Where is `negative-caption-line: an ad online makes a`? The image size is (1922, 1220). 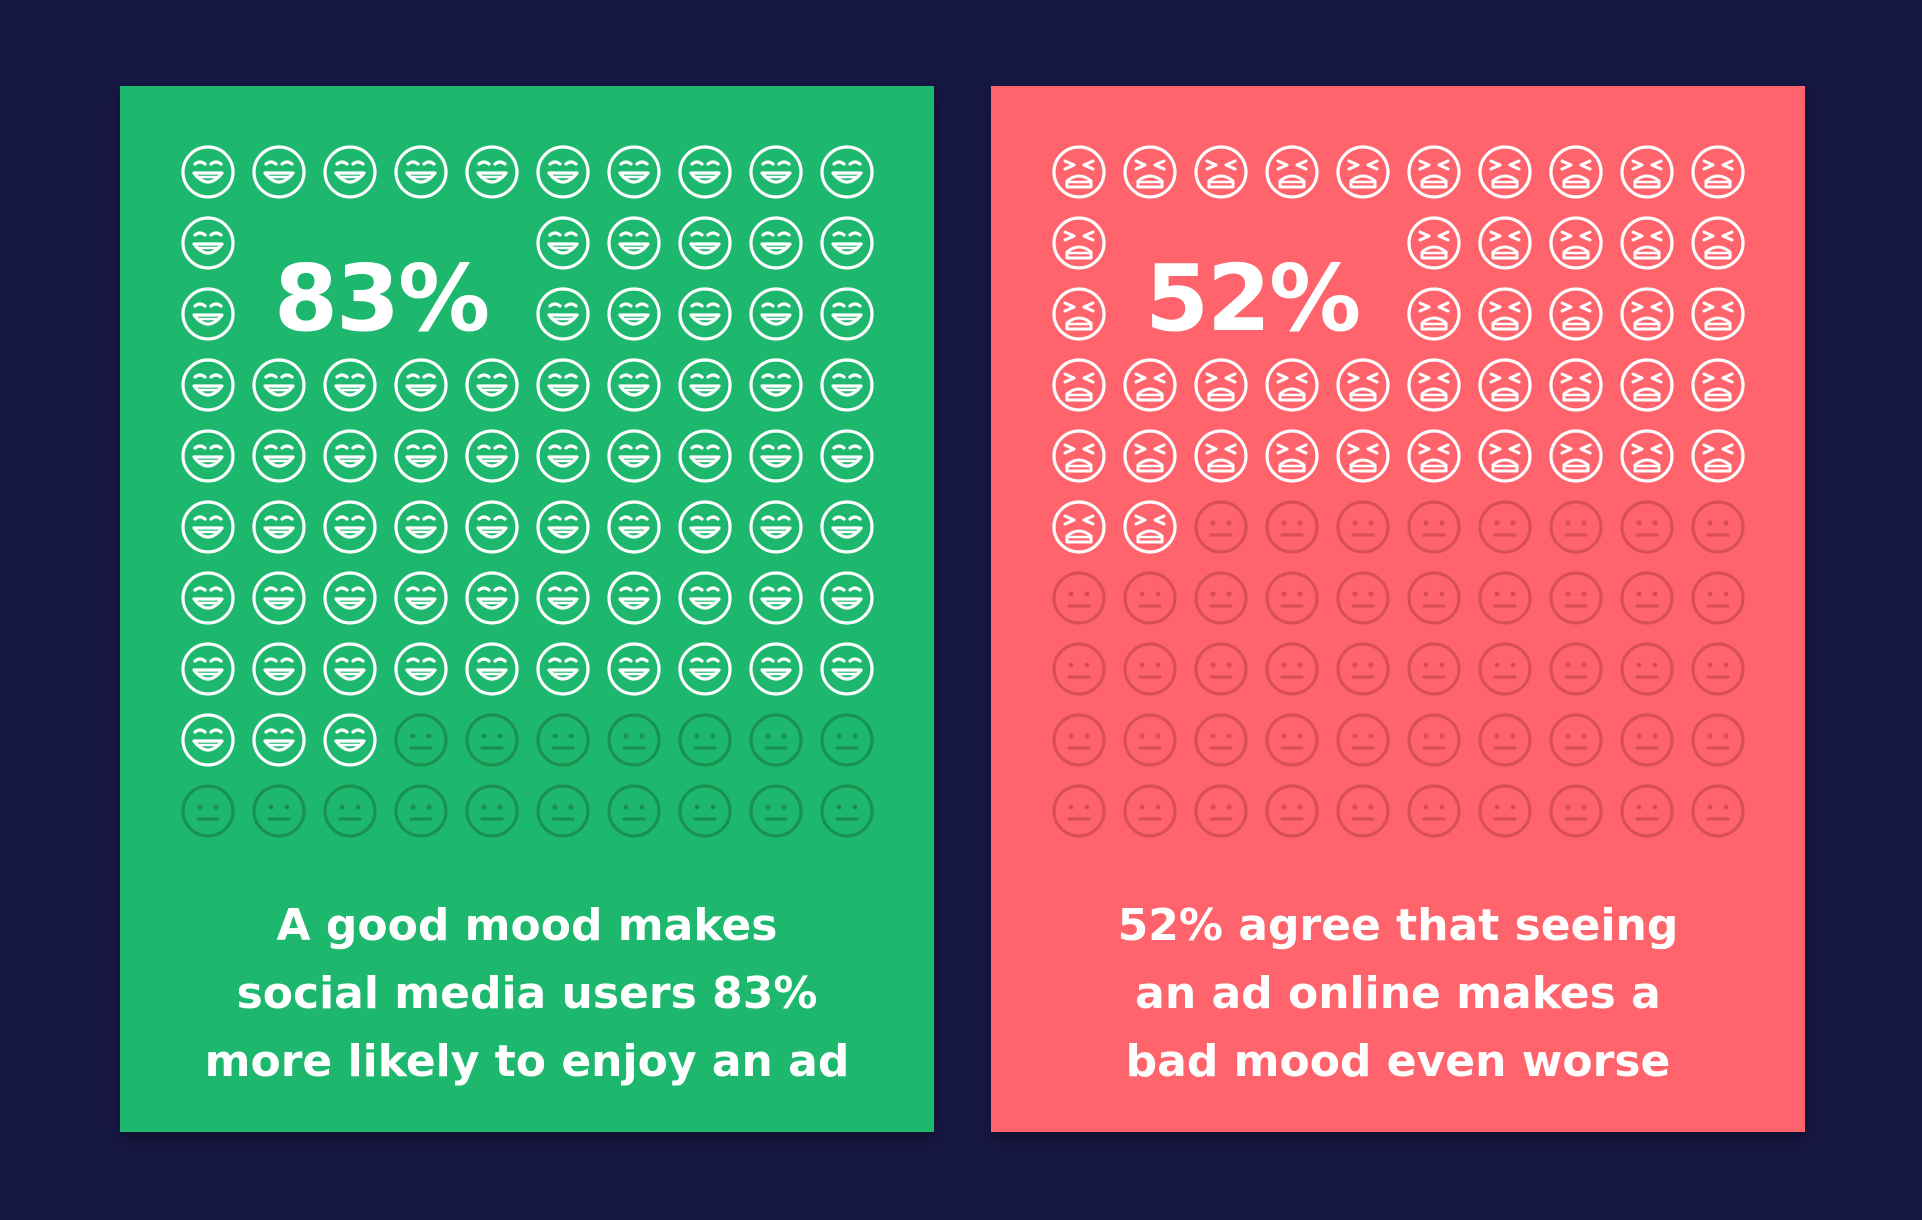
negative-caption-line: an ad online makes a is located at coordinates (1398, 993).